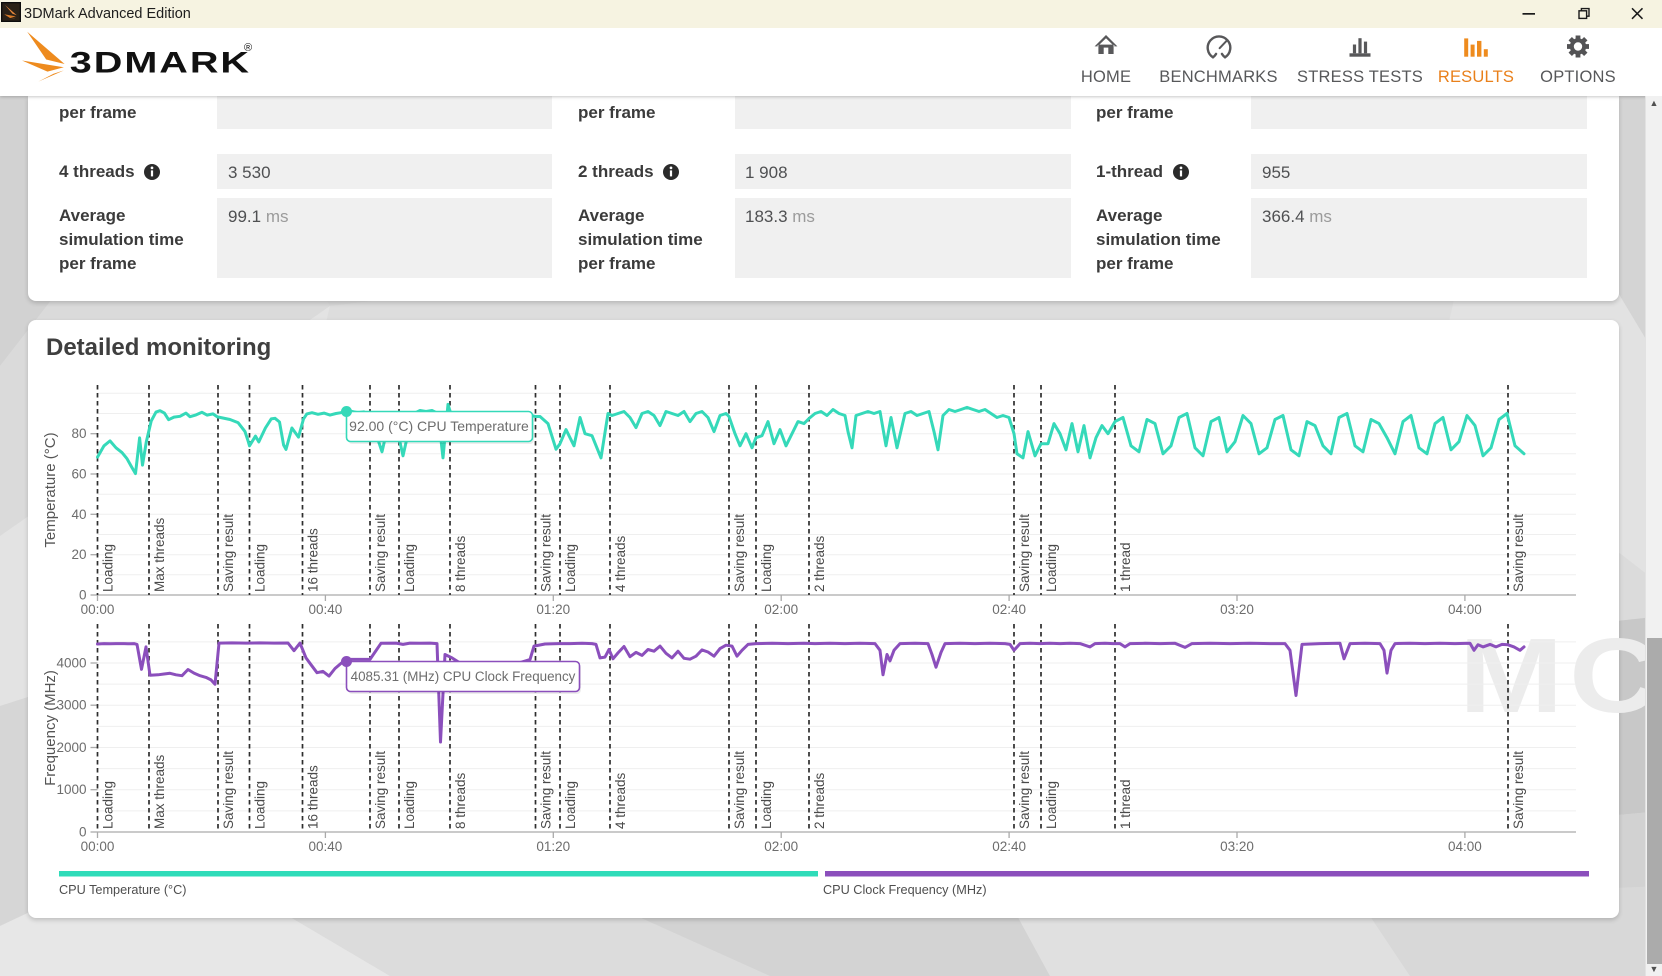  What do you see at coordinates (71, 789) in the screenshot?
I see `svg-text: 1000` at bounding box center [71, 789].